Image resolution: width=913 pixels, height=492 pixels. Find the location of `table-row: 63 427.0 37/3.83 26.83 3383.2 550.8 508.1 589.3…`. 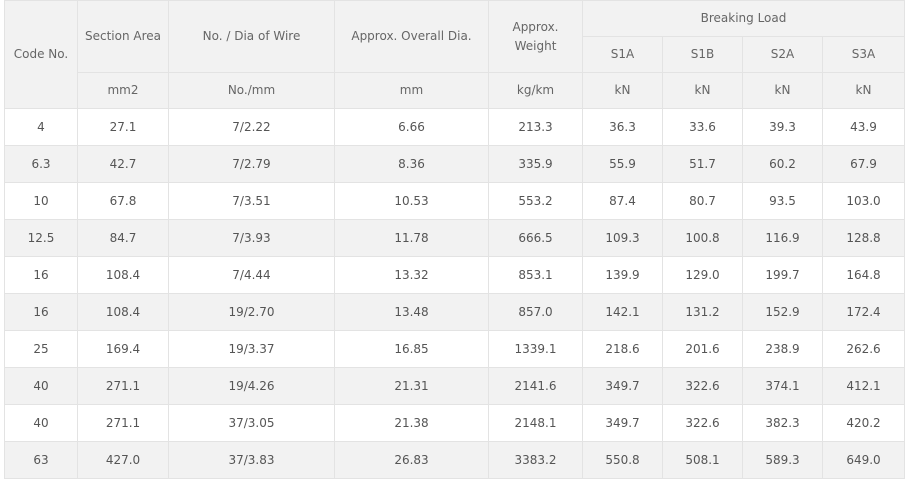

table-row: 63 427.0 37/3.83 26.83 3383.2 550.8 508.1 589.3… is located at coordinates (454, 460).